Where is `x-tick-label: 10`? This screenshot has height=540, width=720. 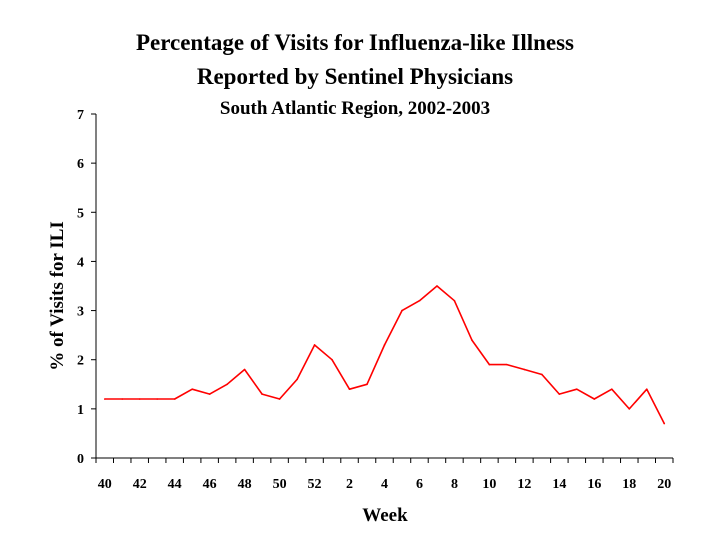 x-tick-label: 10 is located at coordinates (489, 484).